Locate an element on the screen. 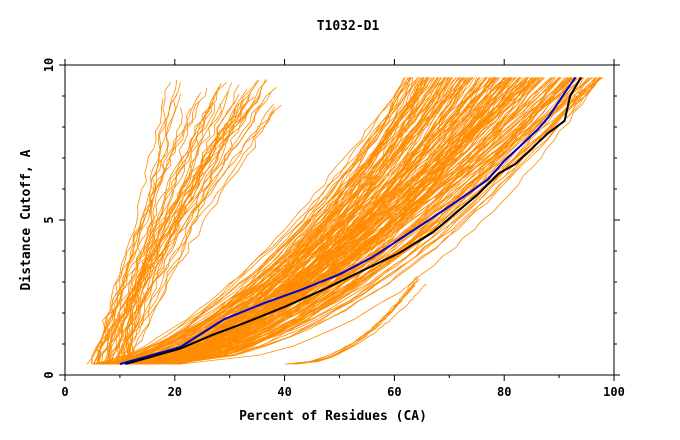 This screenshot has height=440, width=680. x-tick-label-20: 20 is located at coordinates (175, 392).